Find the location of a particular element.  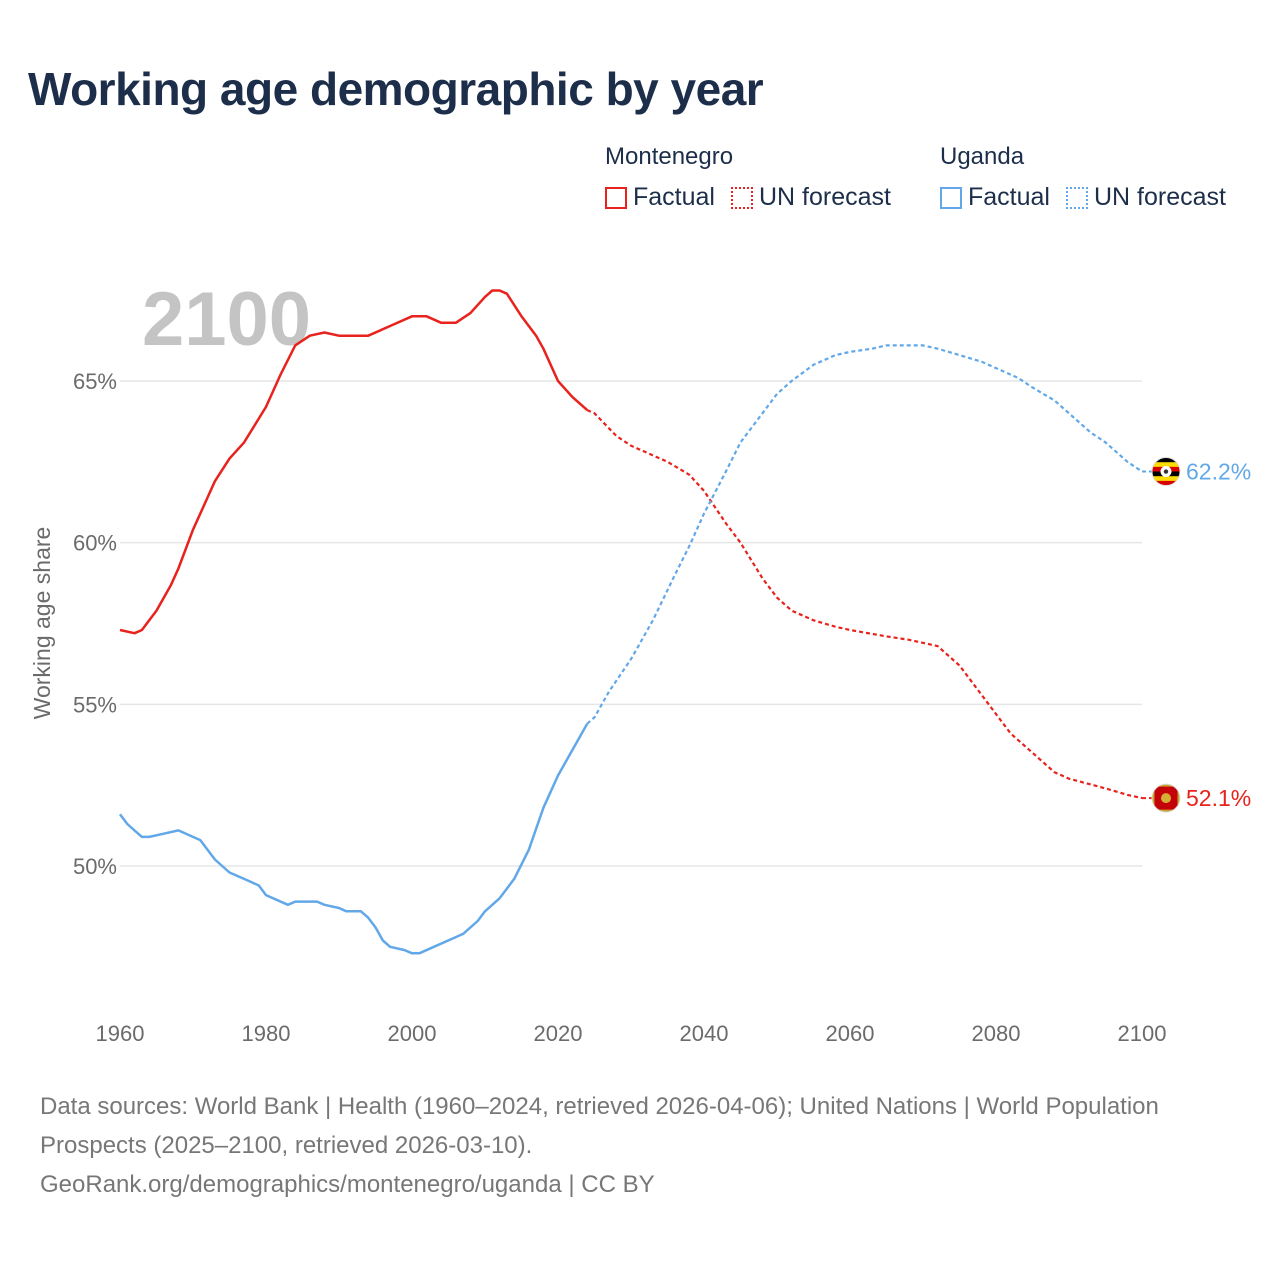

legend-uganda-factual: Factual is located at coordinates (995, 197).